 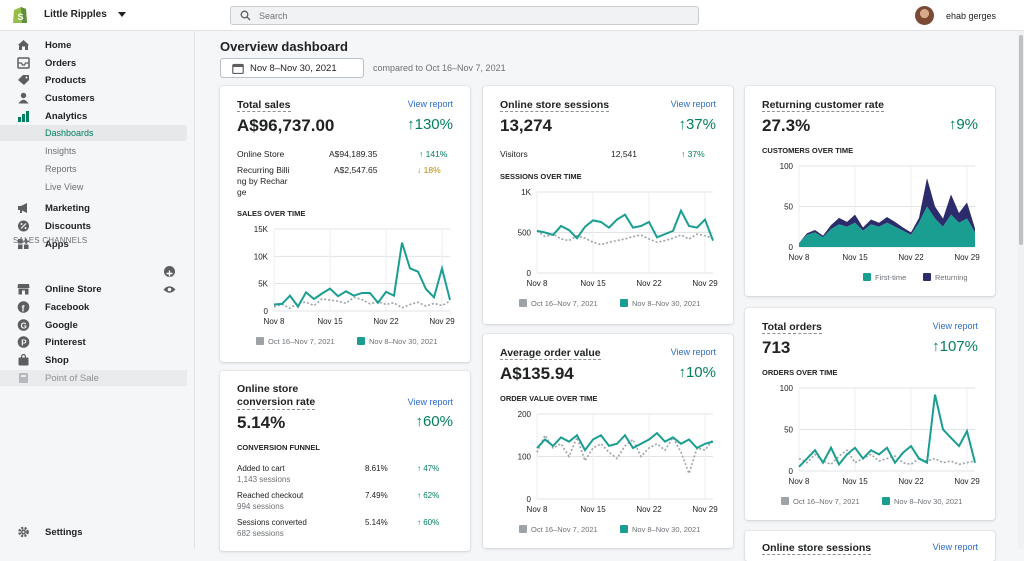 I want to click on legend-label: First-time, so click(x=890, y=277).